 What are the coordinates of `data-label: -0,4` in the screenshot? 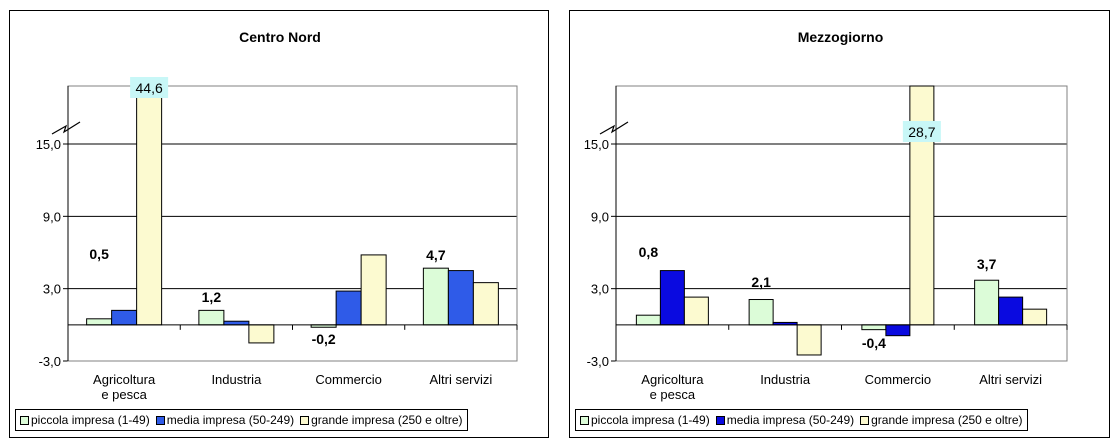 It's located at (874, 343).